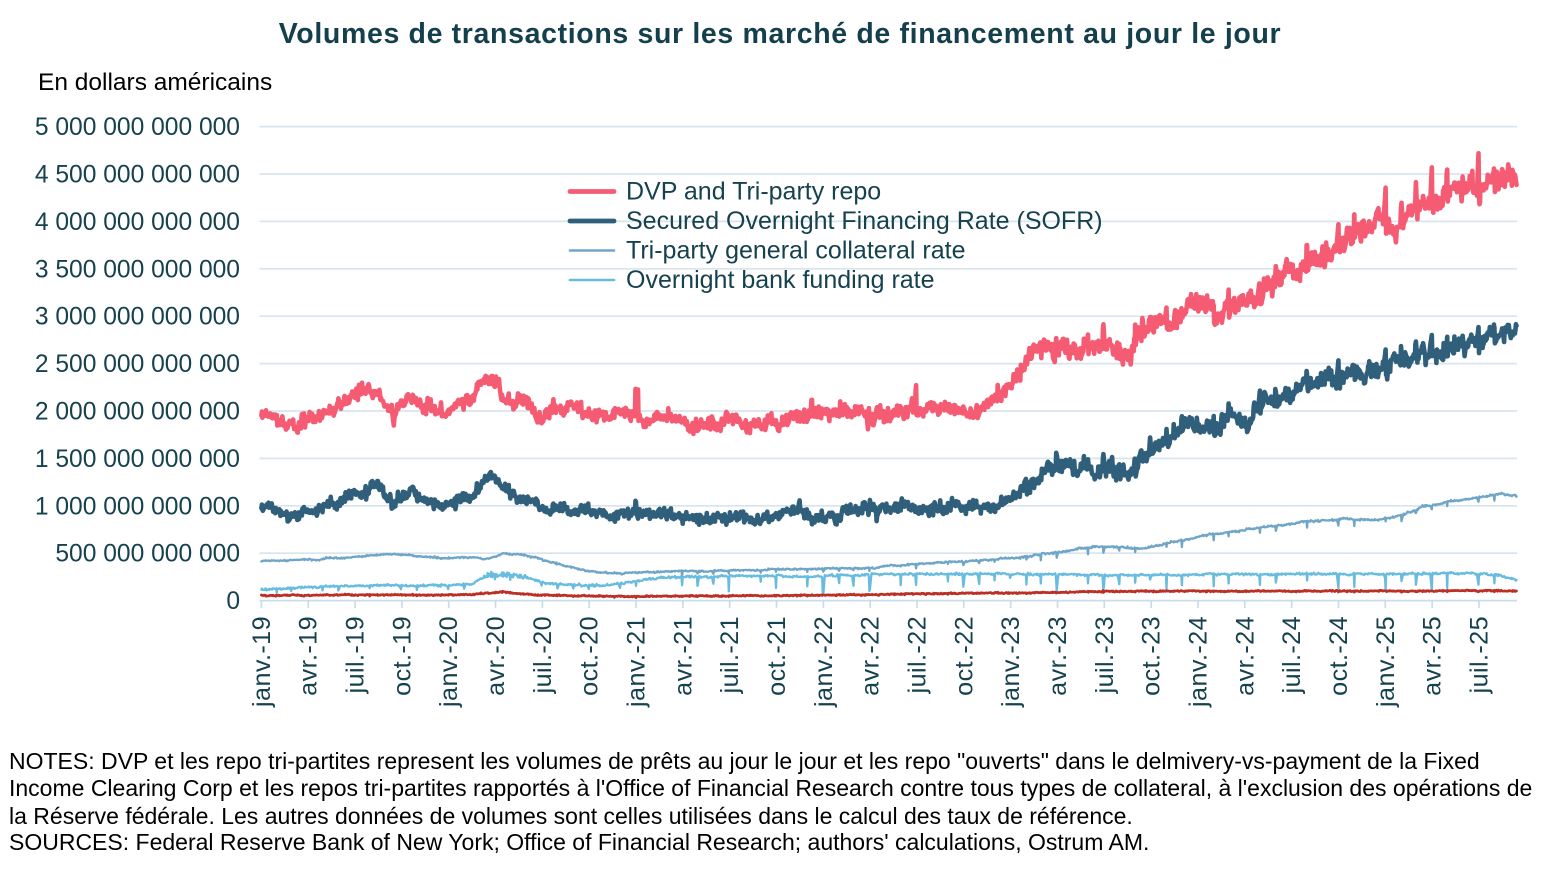 The height and width of the screenshot is (888, 1558). Describe the element at coordinates (780, 280) in the screenshot. I see `svg-text: Overnight bank funding rate` at that location.